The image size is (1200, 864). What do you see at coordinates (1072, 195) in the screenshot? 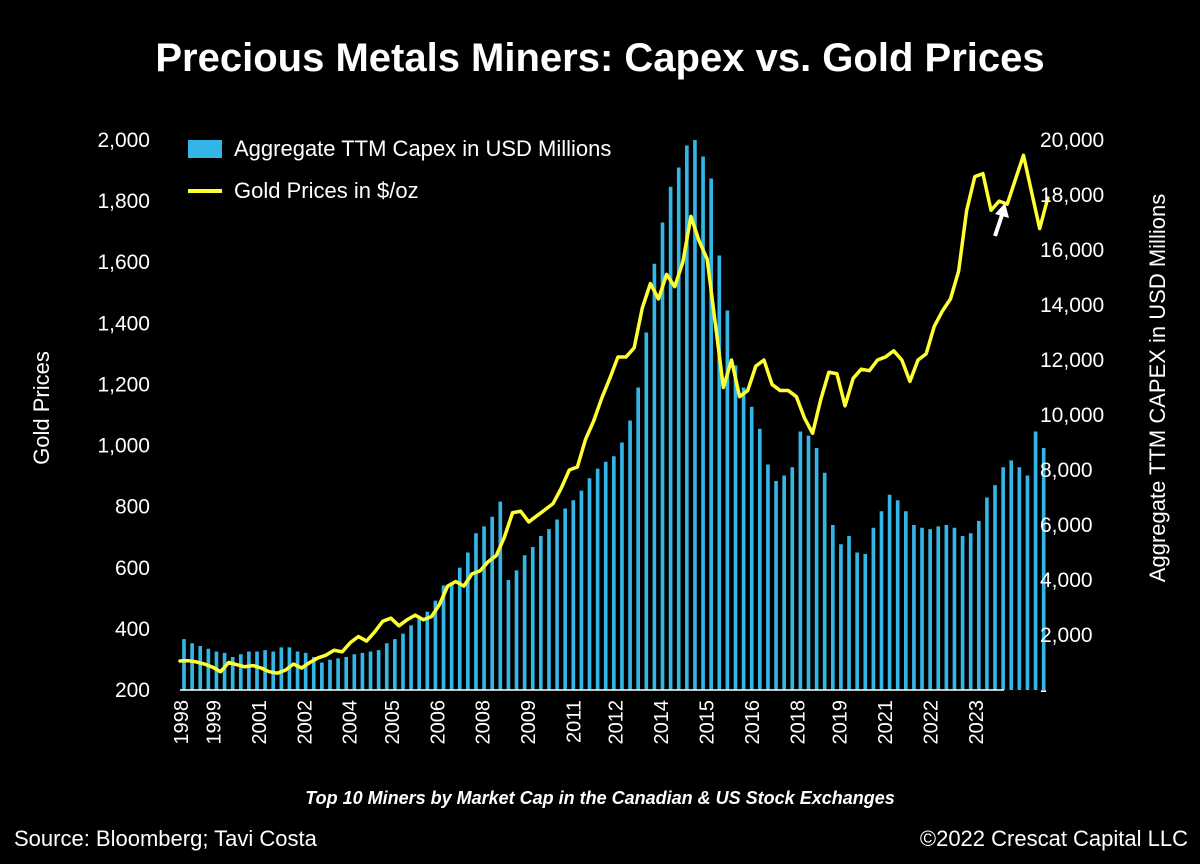
I see `y-right-tick-label: 18,000` at bounding box center [1072, 195].